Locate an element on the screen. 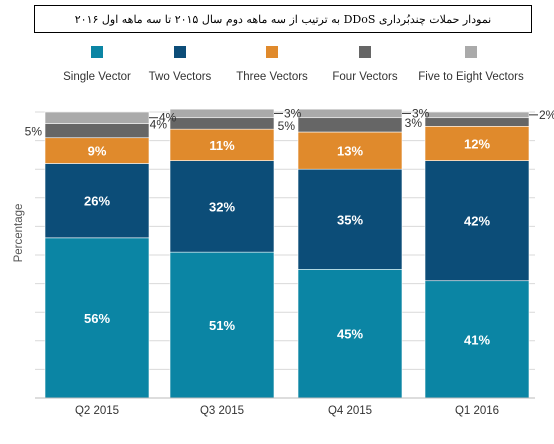 The width and height of the screenshot is (554, 444). segment-value-label: 51% is located at coordinates (222, 325).